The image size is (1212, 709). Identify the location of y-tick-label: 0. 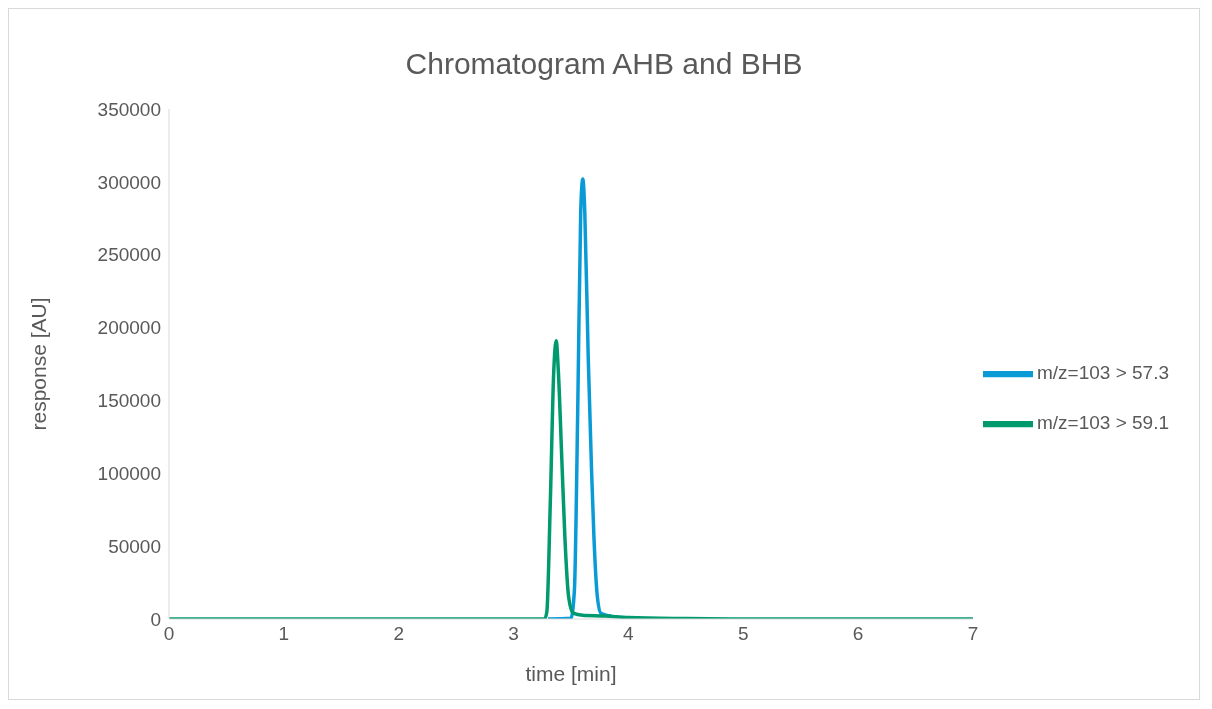
(155, 619).